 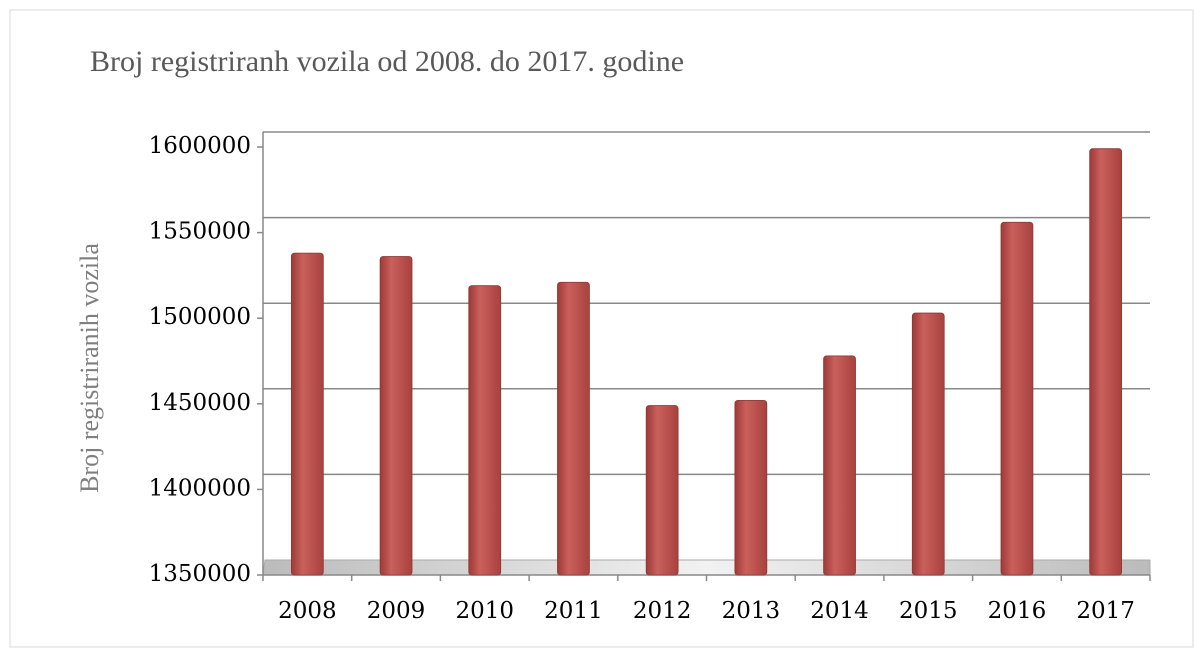 What do you see at coordinates (928, 611) in the screenshot?
I see `x-tick-label: 2015` at bounding box center [928, 611].